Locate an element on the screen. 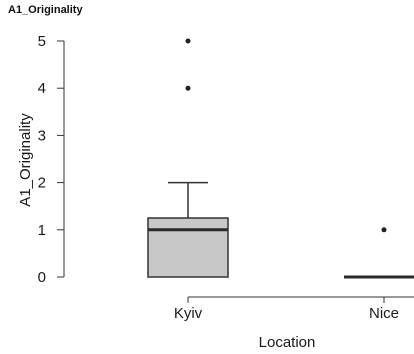 This screenshot has width=414, height=354. y-tick-label: 0 is located at coordinates (42, 277).